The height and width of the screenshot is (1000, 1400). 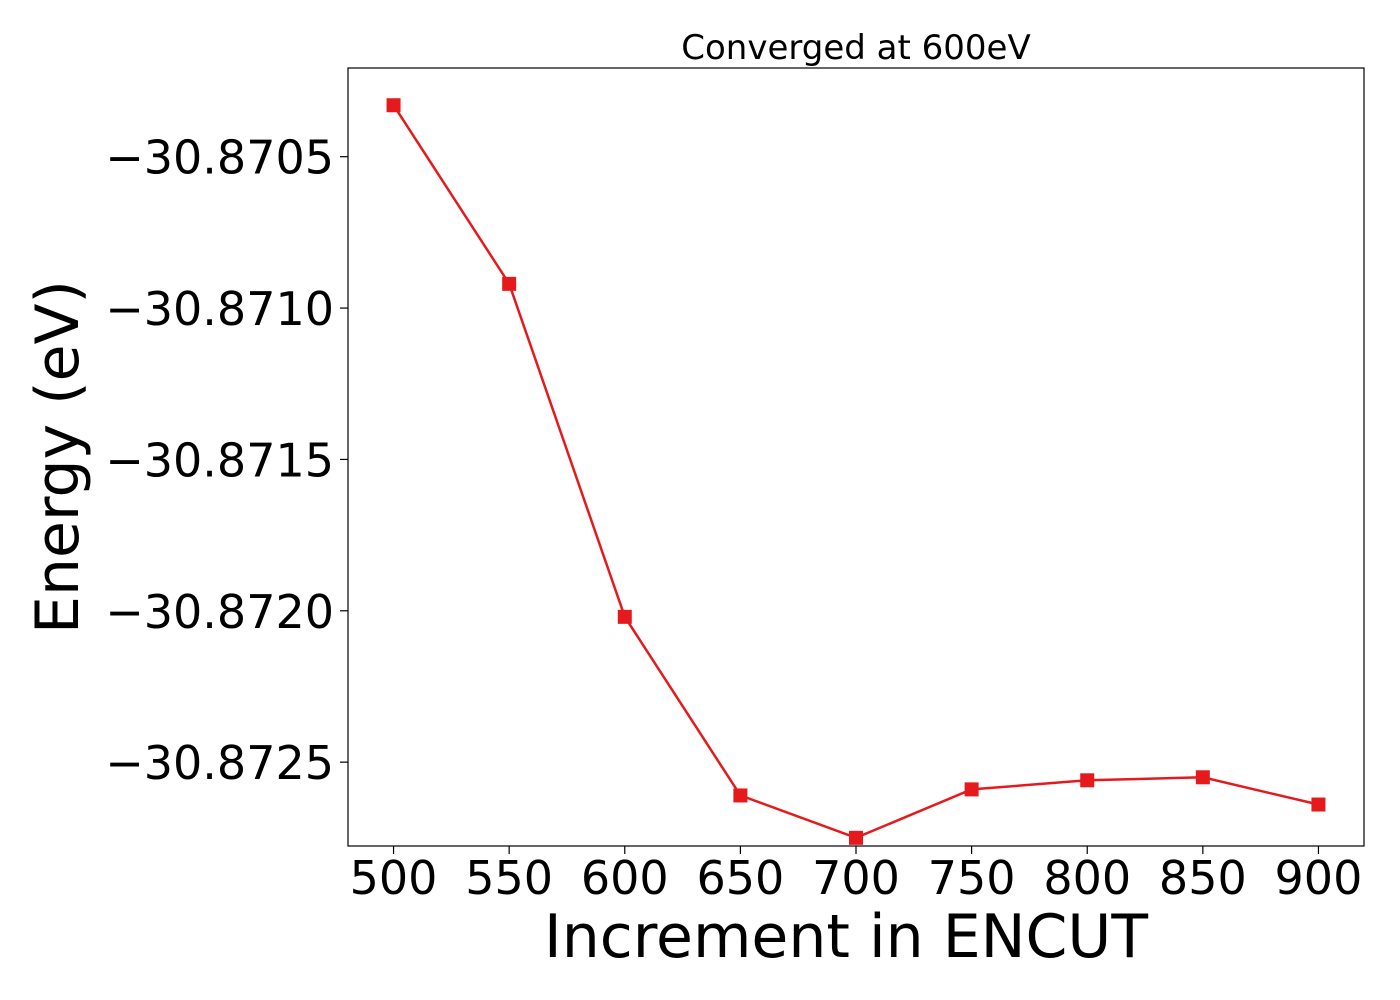 I want to click on y-axis-label: Energy (eV), so click(x=58, y=457).